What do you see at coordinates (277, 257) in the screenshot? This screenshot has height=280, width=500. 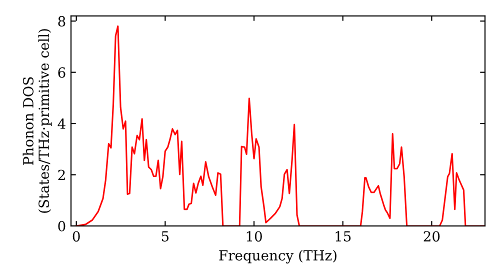 I see `x-axis-title: Frequency (THz)` at bounding box center [277, 257].